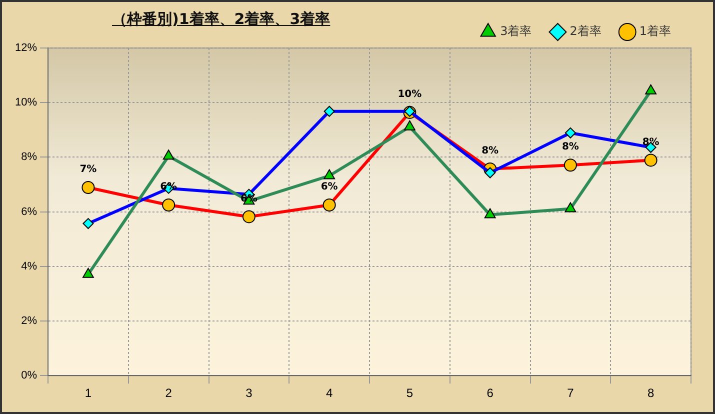 The width and height of the screenshot is (715, 414). What do you see at coordinates (650, 393) in the screenshot?
I see `x-tick-label: 8` at bounding box center [650, 393].